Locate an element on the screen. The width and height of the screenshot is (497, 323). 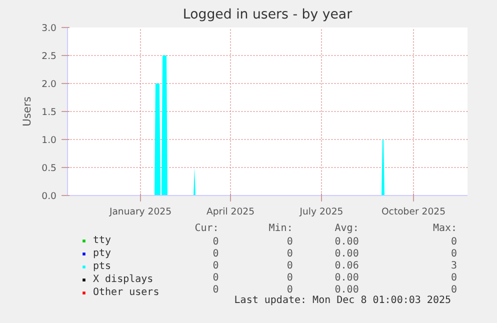
y-tick-label: 2.0 is located at coordinates (49, 84).